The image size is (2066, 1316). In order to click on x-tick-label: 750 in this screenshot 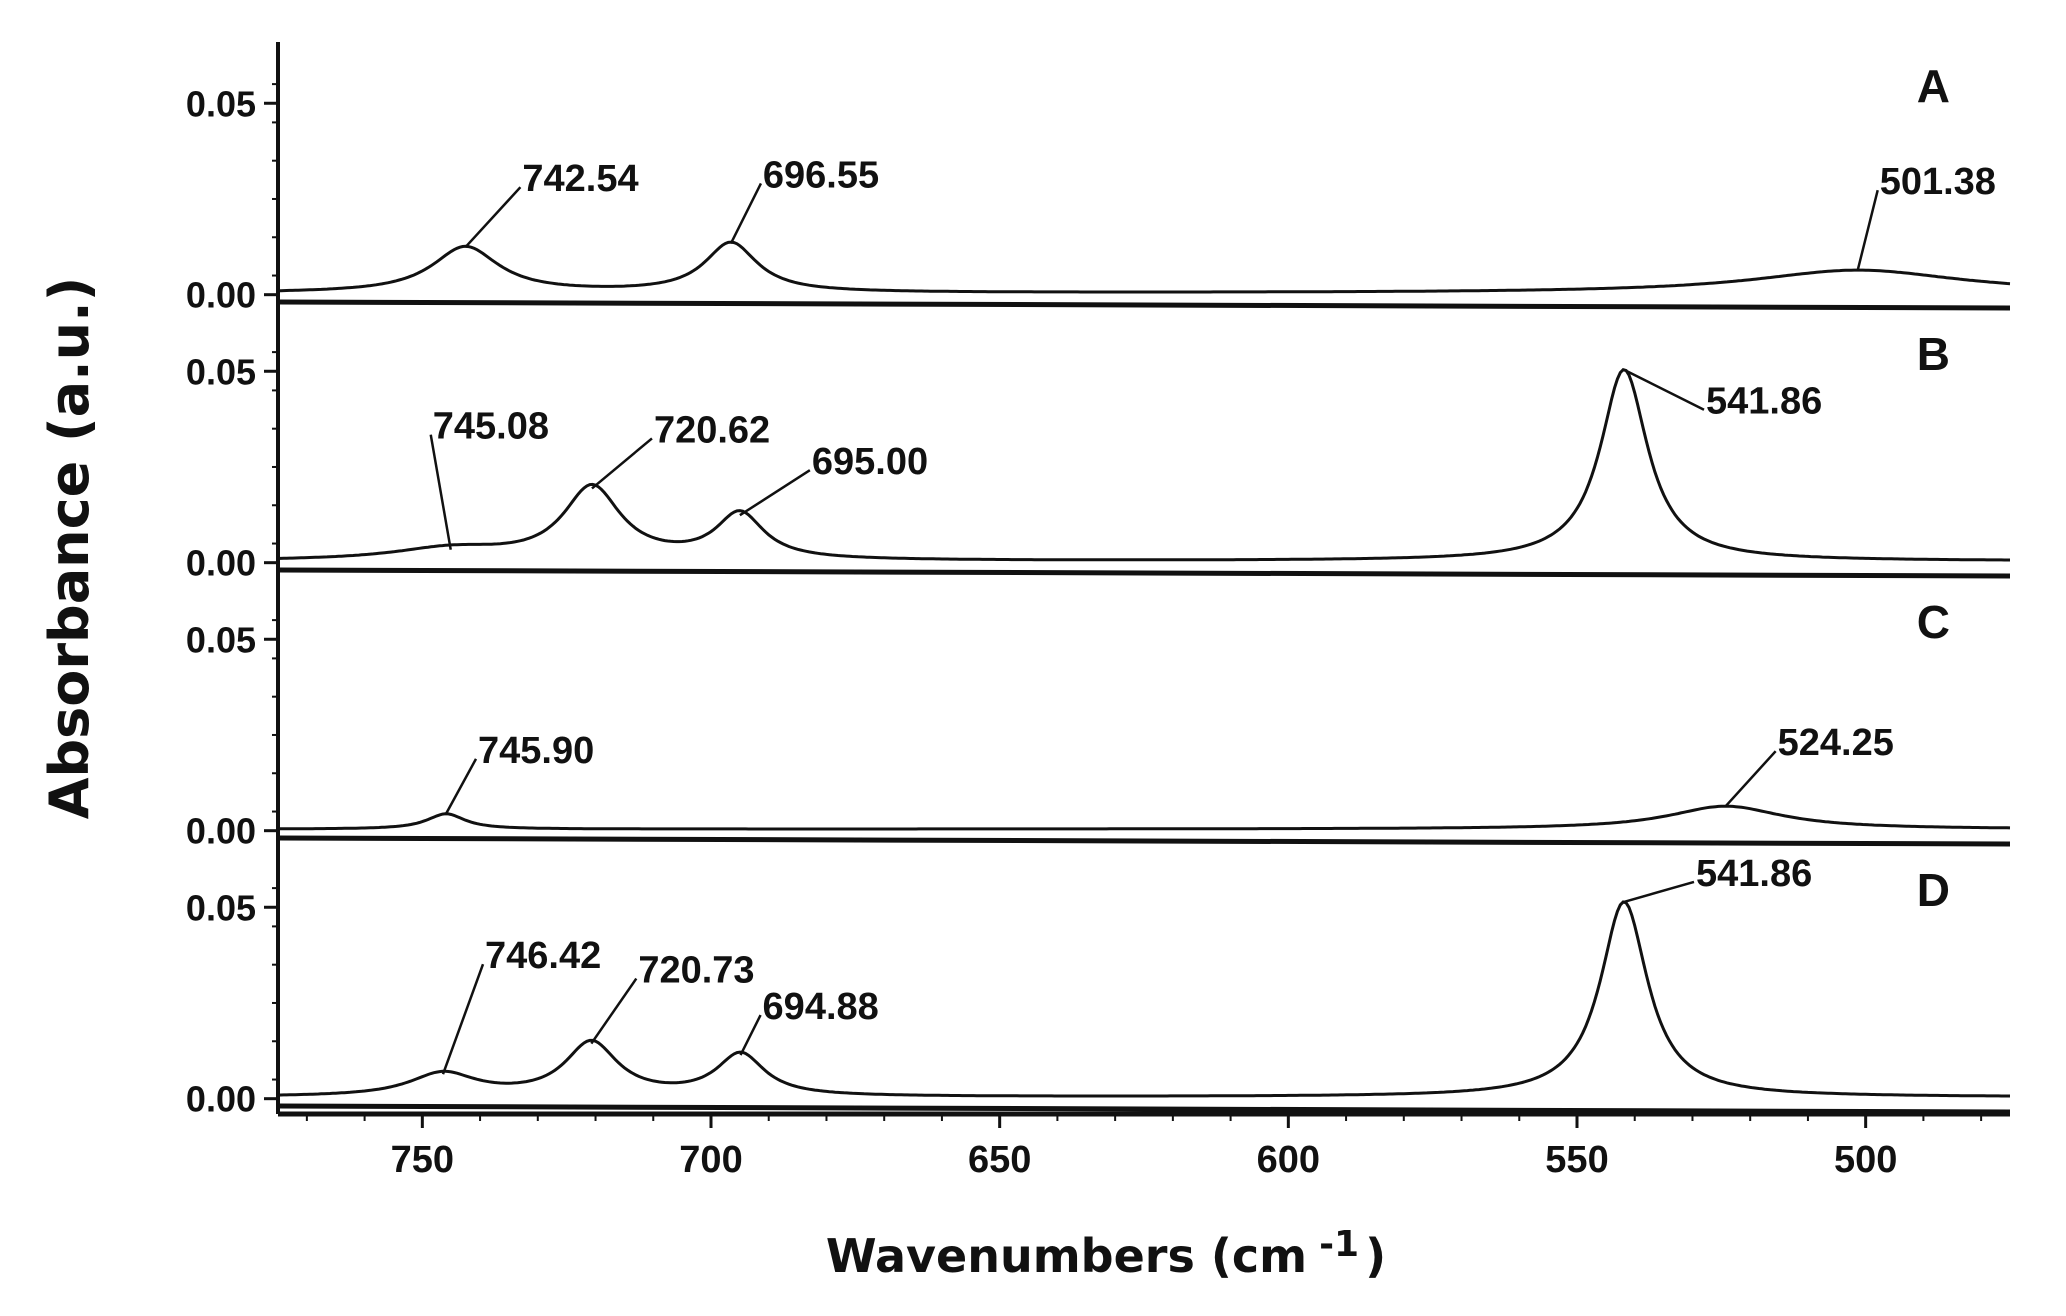, I will do `click(422, 1160)`.